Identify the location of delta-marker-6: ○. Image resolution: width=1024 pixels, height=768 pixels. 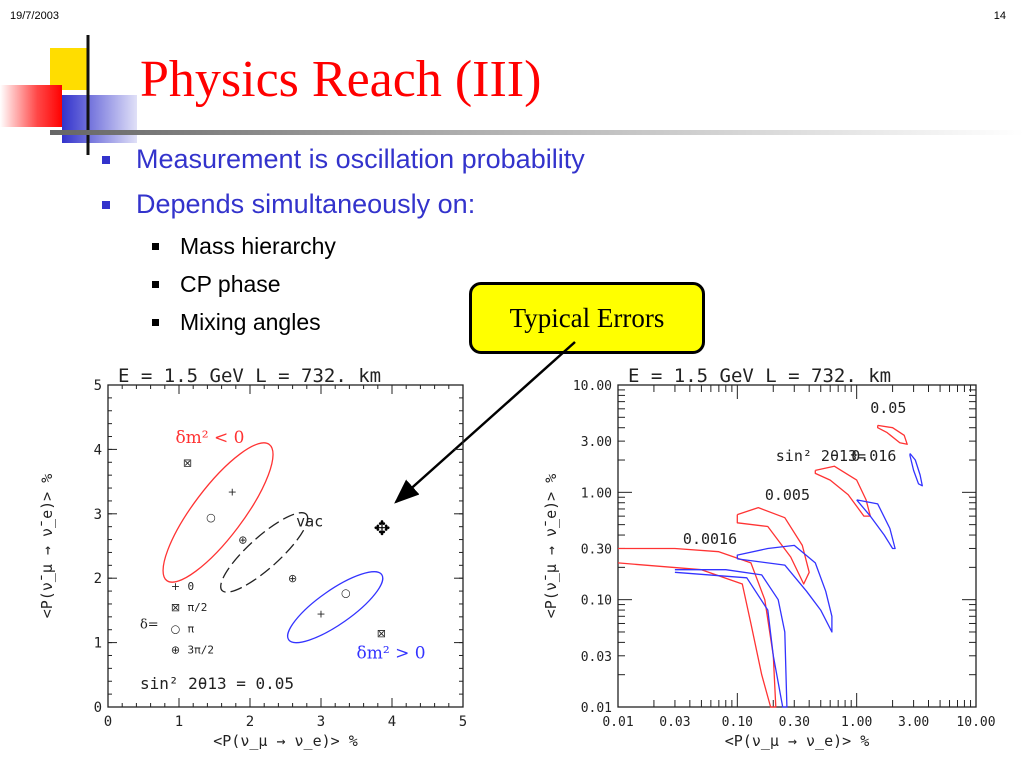
(346, 592).